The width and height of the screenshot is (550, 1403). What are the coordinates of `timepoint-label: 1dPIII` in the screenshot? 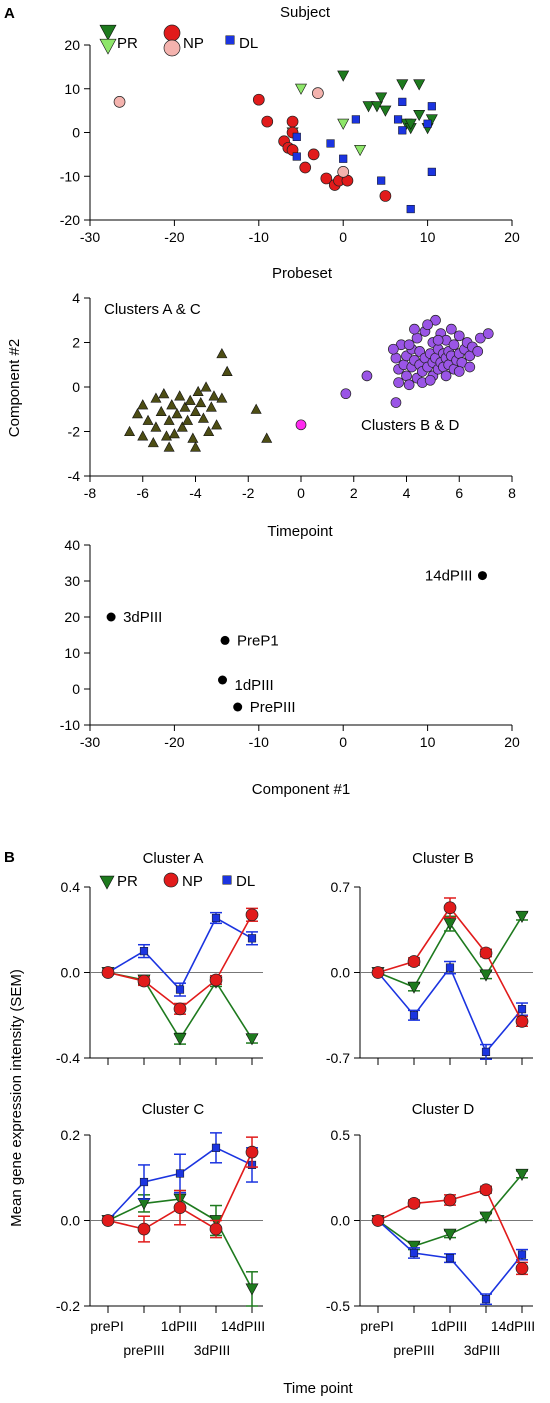 It's located at (254, 685).